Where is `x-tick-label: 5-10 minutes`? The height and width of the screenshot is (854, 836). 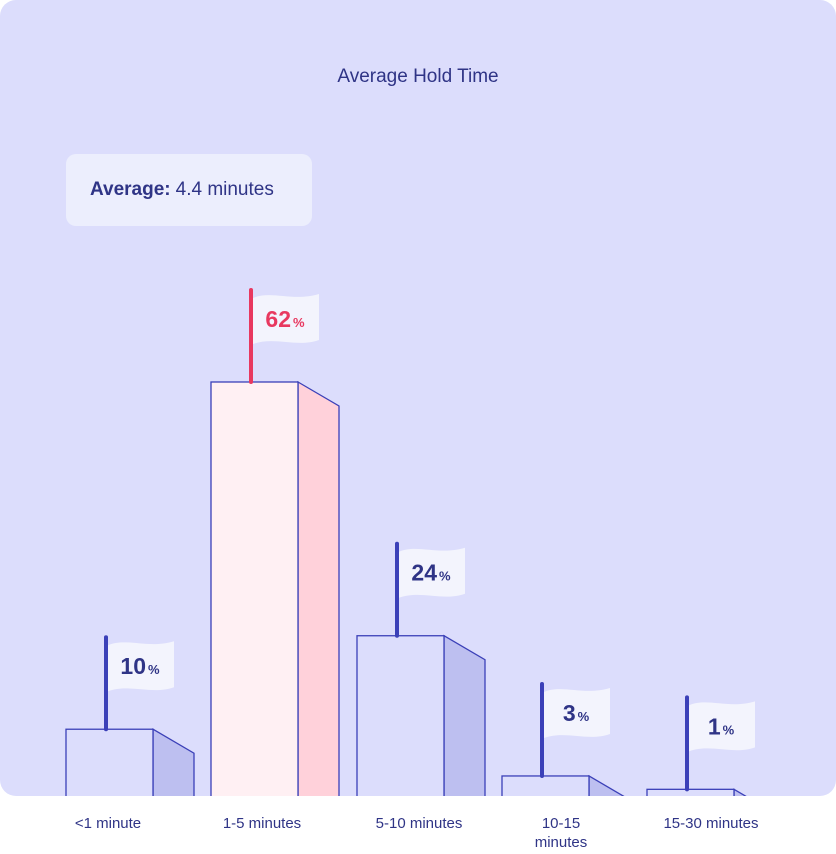
x-tick-label: 5-10 minutes is located at coordinates (419, 823).